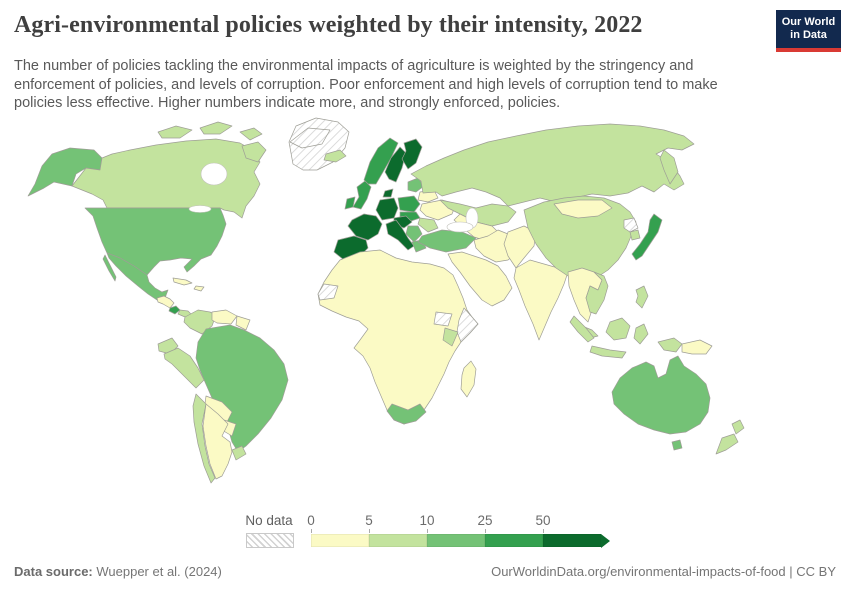 The height and width of the screenshot is (600, 850). Describe the element at coordinates (155, 241) in the screenshot. I see `country-usa` at that location.